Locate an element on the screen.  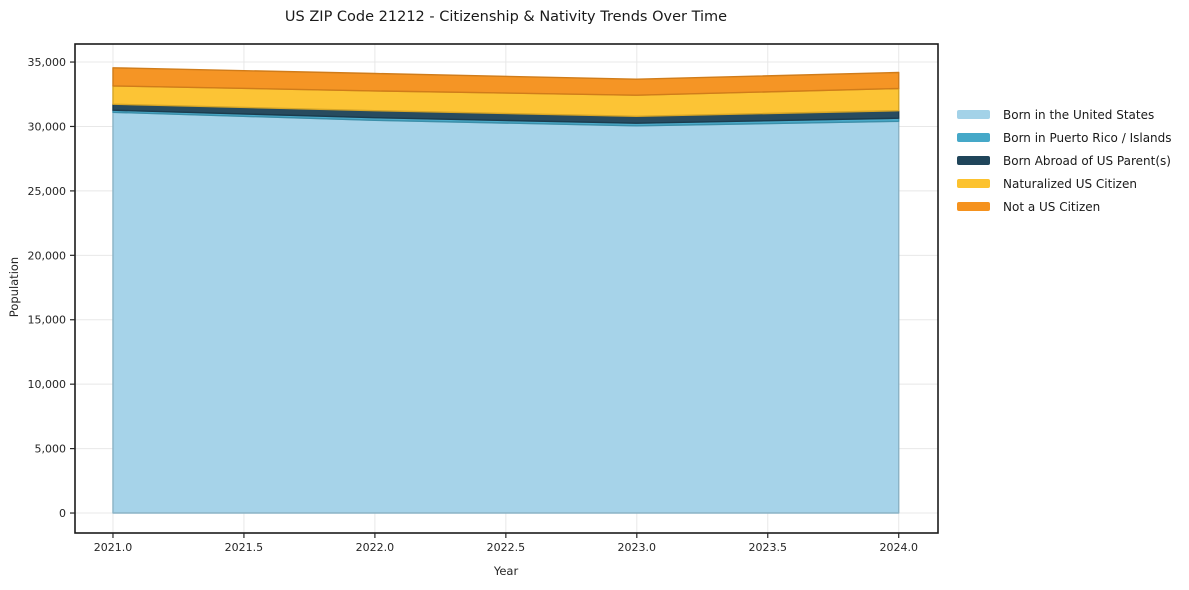
x-tick-label: 2023.5 is located at coordinates (768, 547).